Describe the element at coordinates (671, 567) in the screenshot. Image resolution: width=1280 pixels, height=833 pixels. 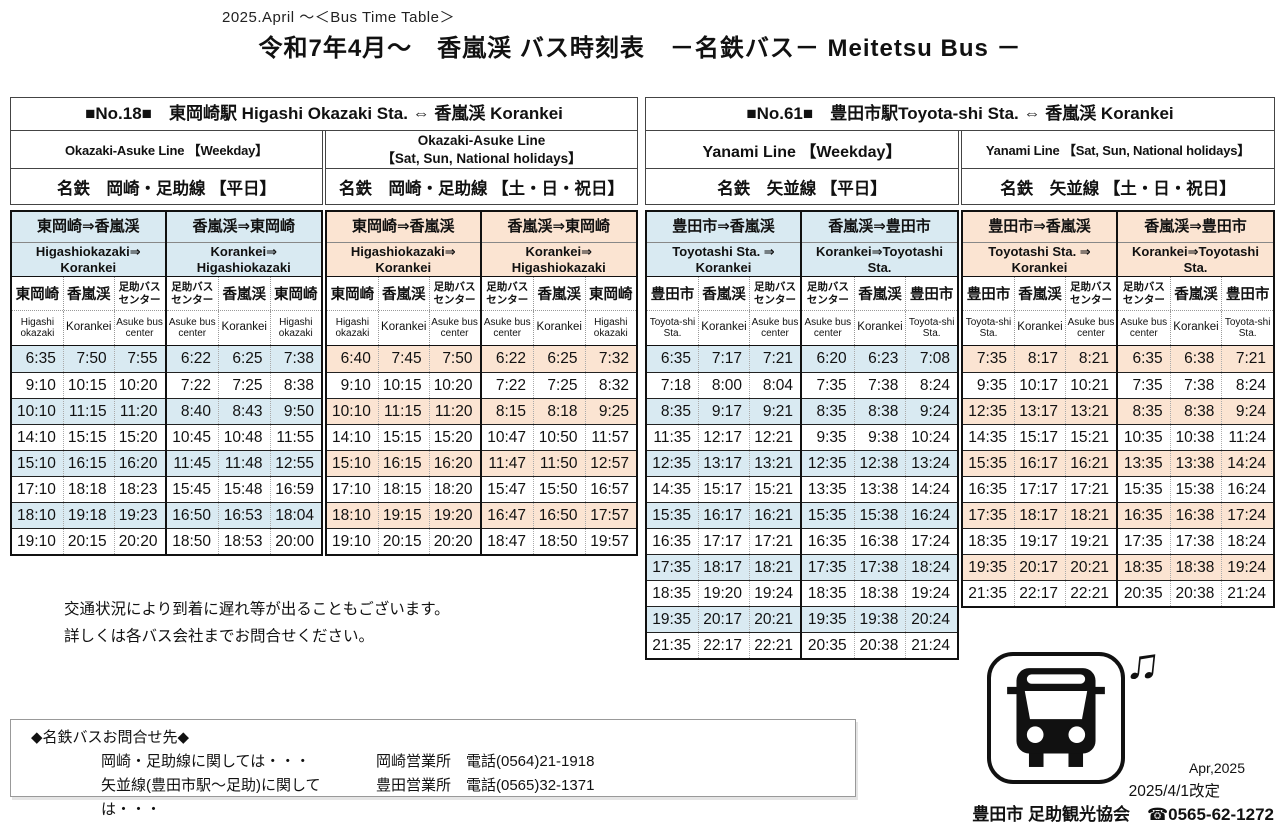
I see `time-cell: 17:35` at that location.